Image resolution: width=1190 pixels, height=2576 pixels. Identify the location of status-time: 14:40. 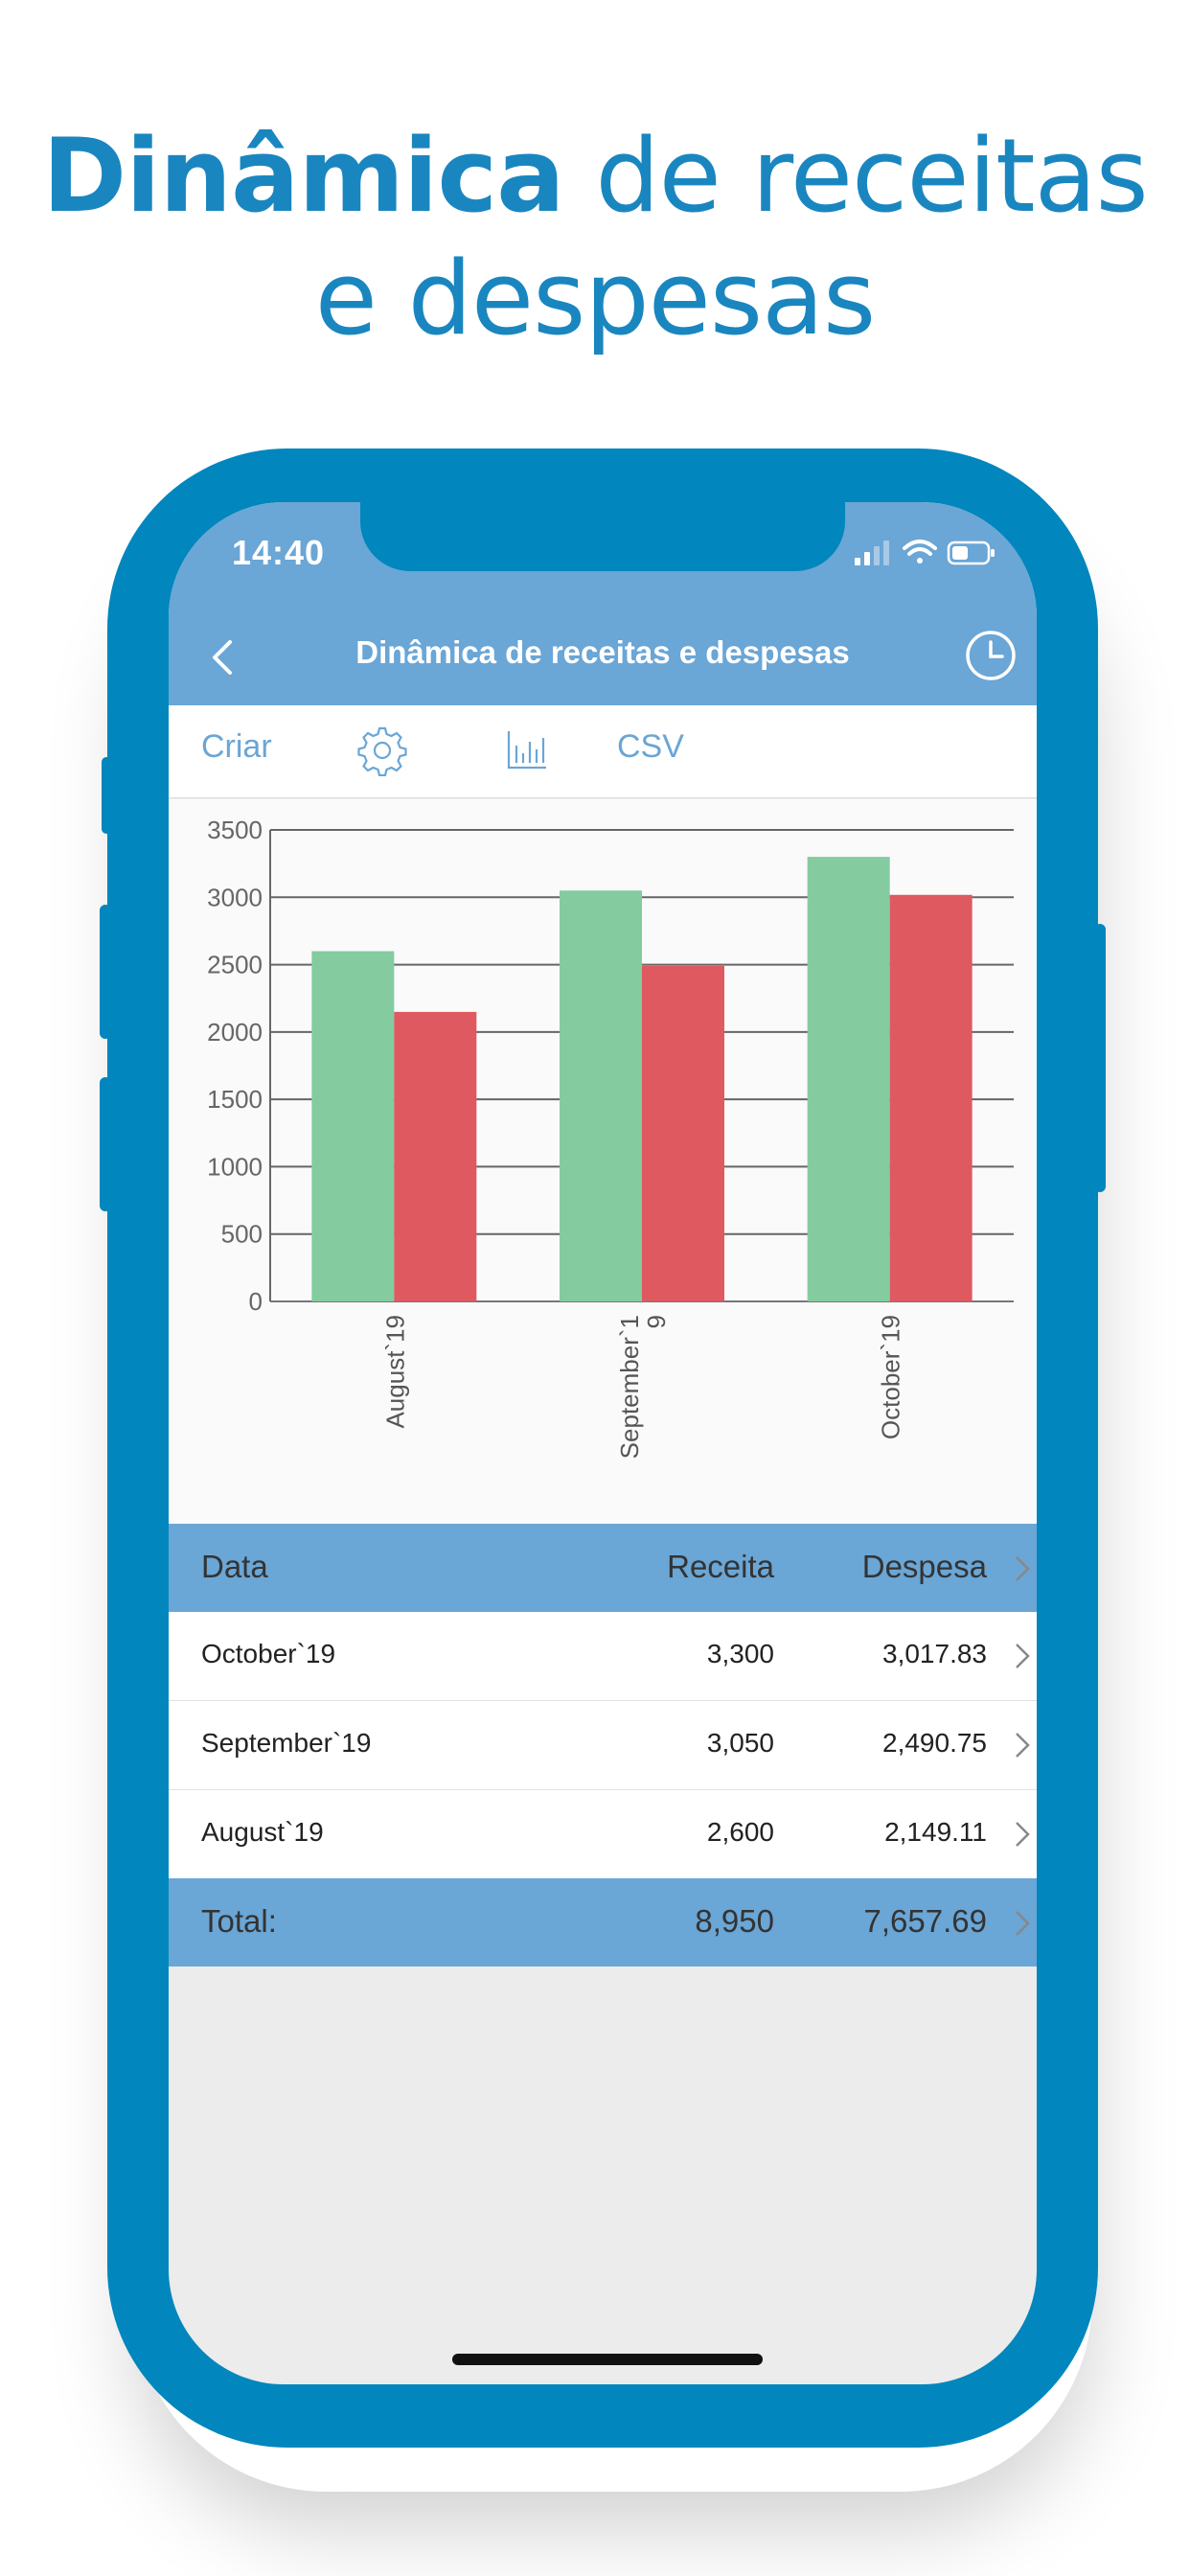
(279, 552).